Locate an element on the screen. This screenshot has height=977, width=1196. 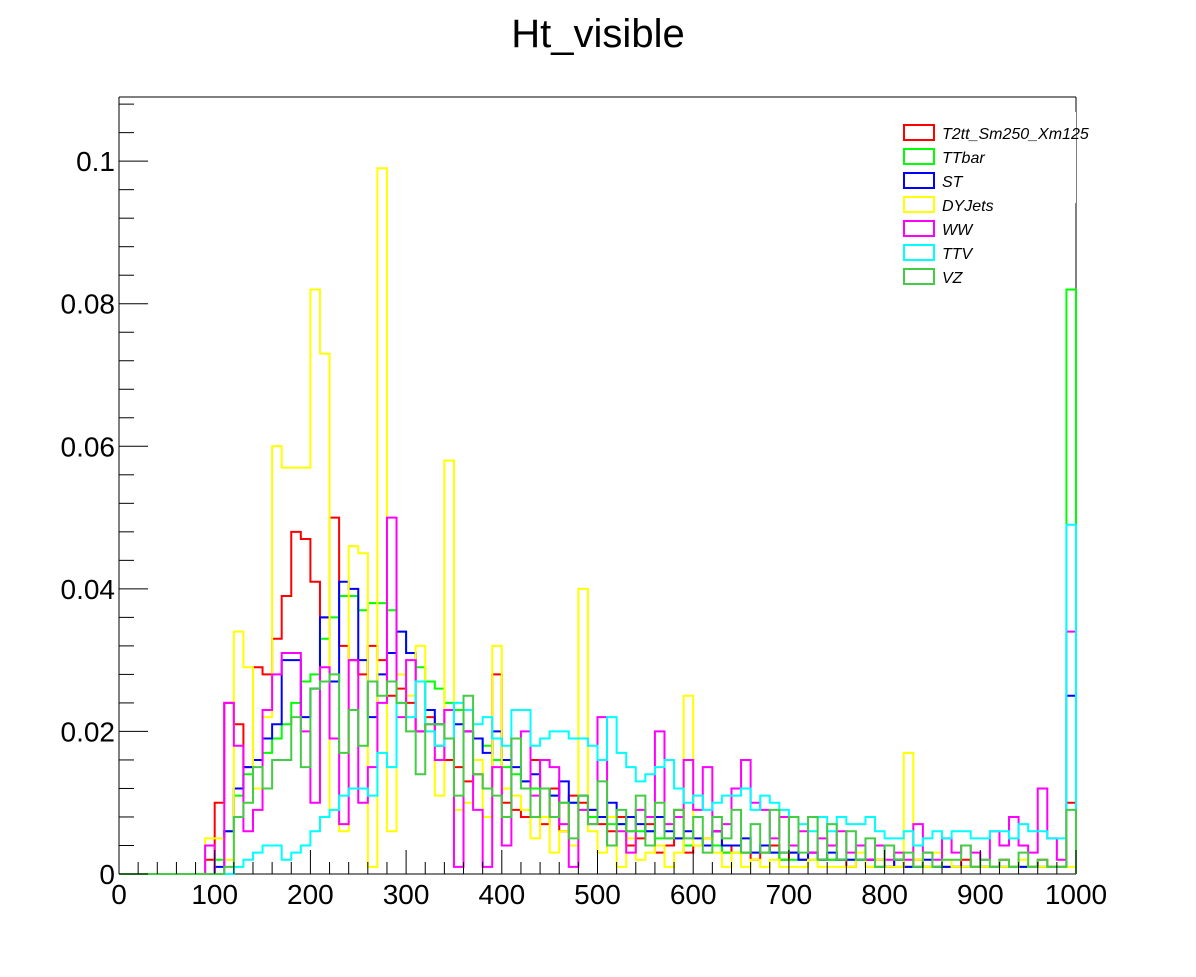
legend-label: TTbar is located at coordinates (963, 158).